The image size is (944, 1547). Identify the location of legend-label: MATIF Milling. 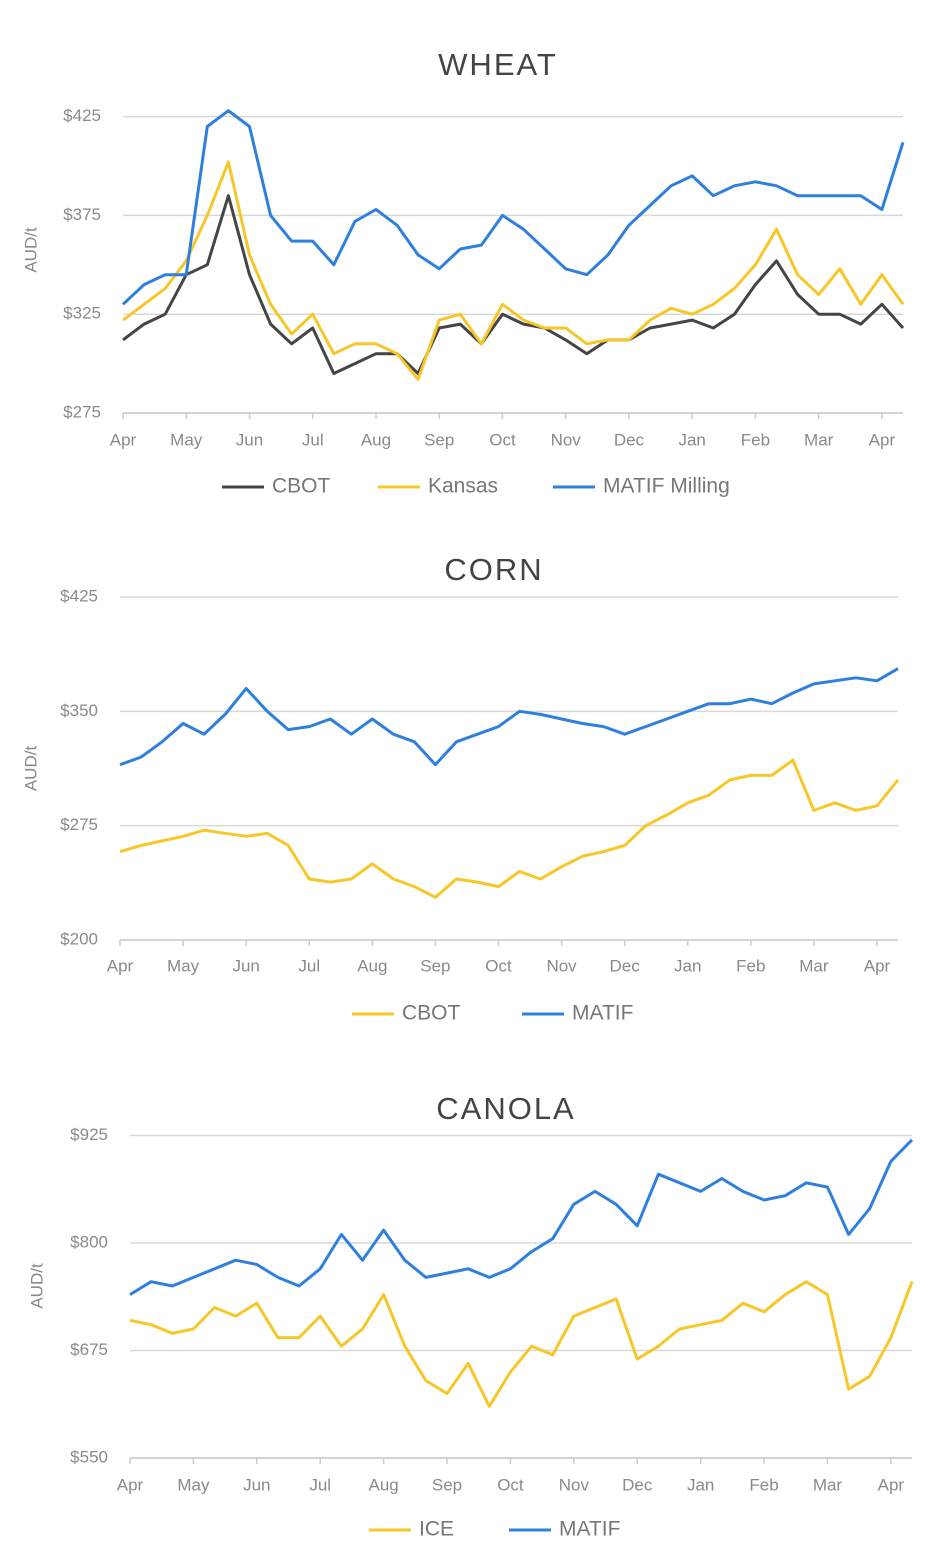
(666, 486).